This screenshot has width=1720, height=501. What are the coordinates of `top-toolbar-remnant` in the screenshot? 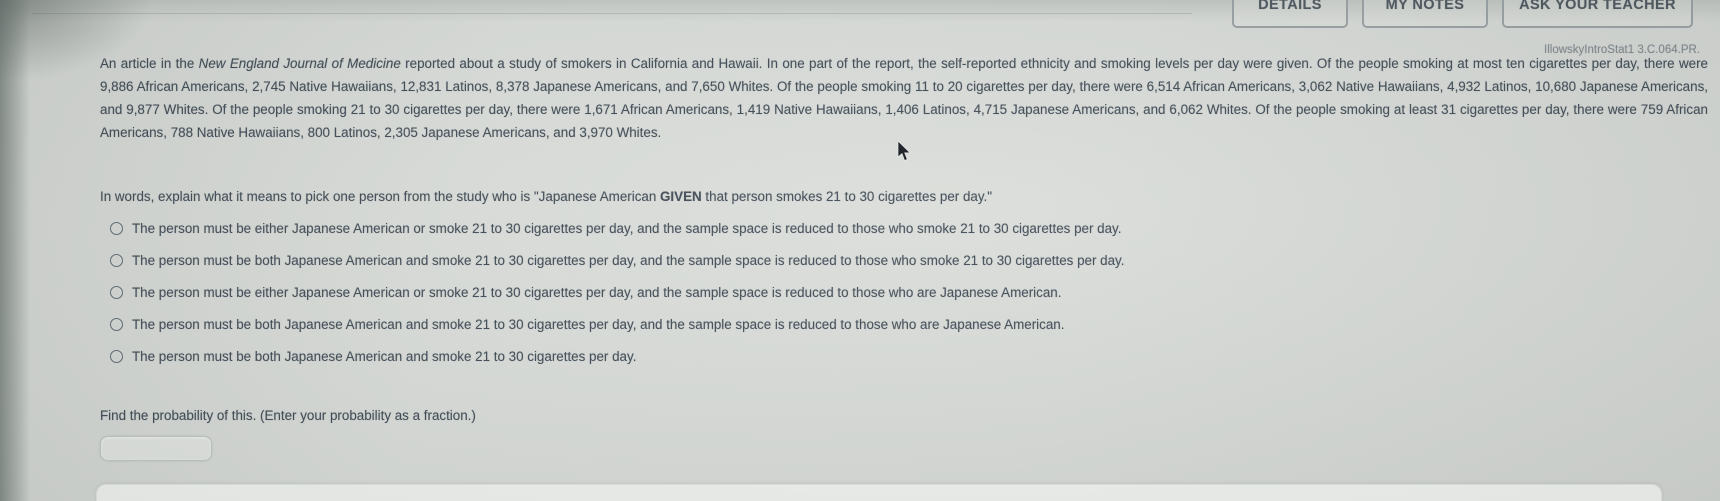 It's located at (860, 11).